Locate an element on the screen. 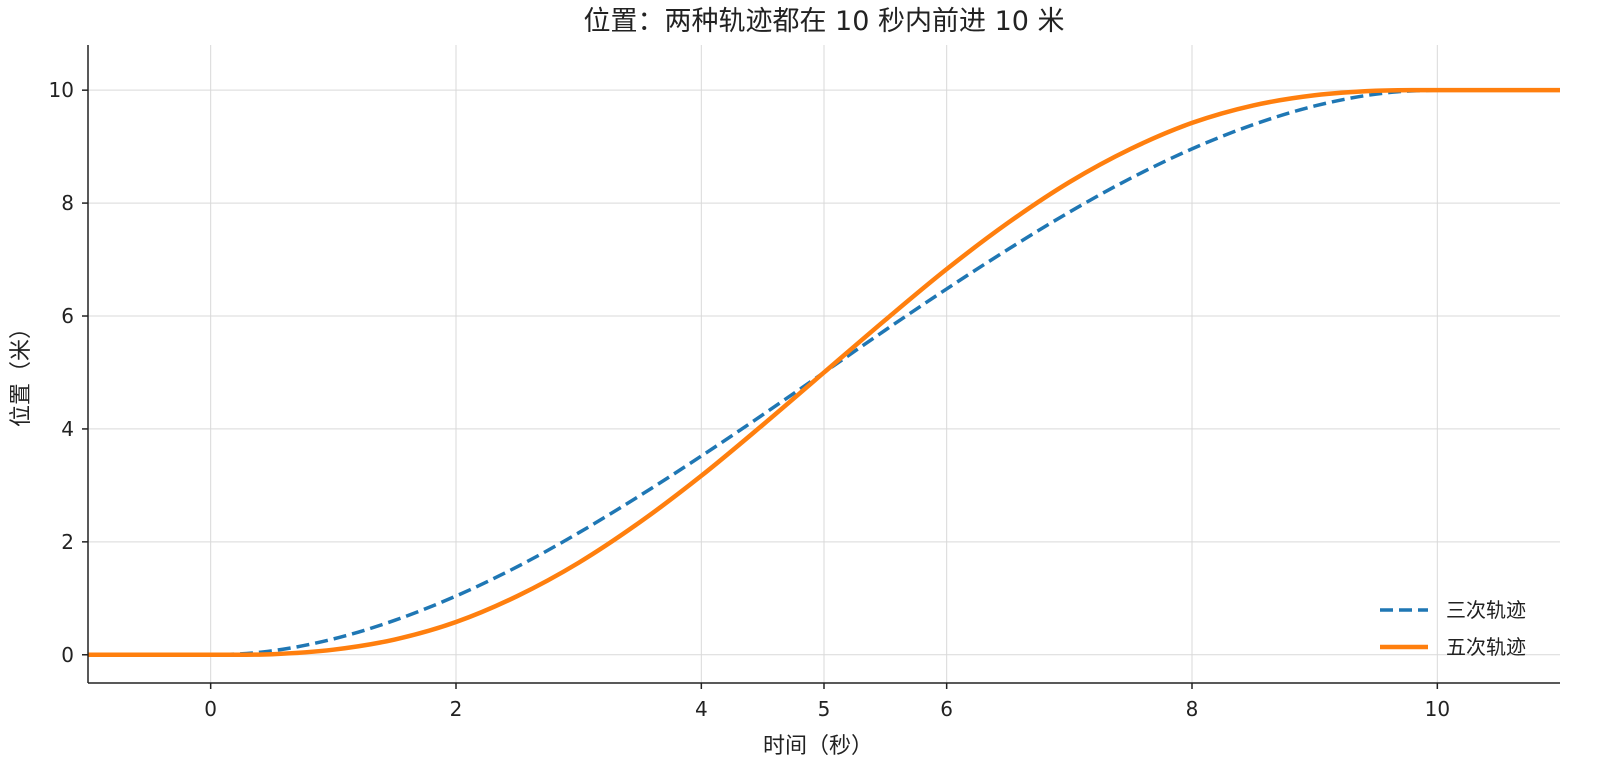 The height and width of the screenshot is (783, 1600). y-tick-label: 4 is located at coordinates (67, 429).